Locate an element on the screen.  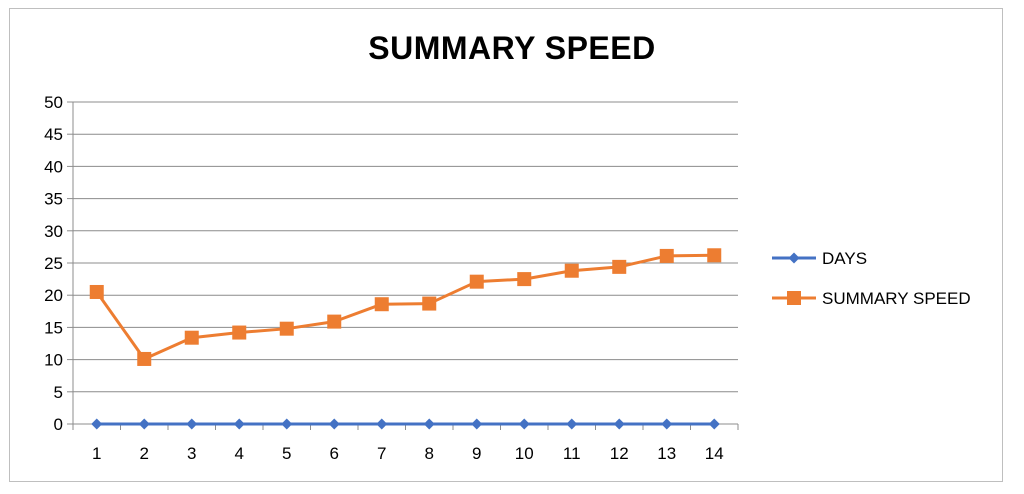
chart-title: SUMMARY SPEED is located at coordinates (512, 48).